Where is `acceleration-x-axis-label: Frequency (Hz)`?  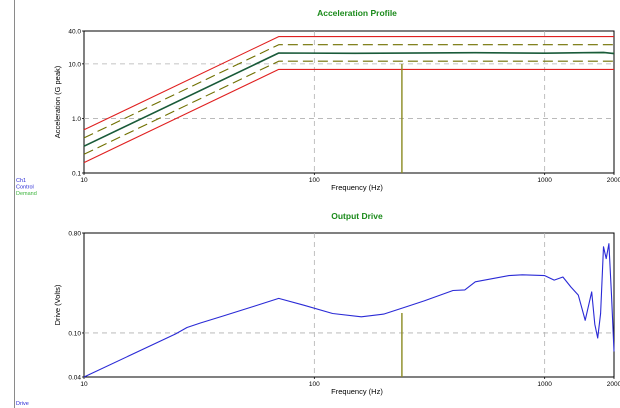
acceleration-x-axis-label: Frequency (Hz) is located at coordinates (357, 187).